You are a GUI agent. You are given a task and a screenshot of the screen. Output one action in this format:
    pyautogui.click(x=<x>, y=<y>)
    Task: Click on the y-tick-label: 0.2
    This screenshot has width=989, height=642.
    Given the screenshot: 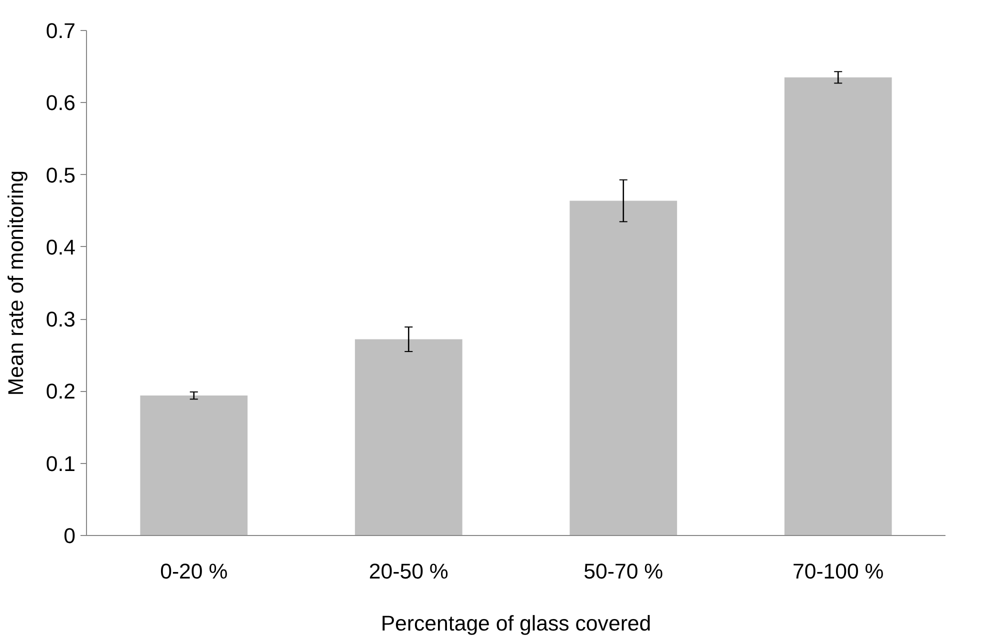 What is the action you would take?
    pyautogui.click(x=61, y=392)
    